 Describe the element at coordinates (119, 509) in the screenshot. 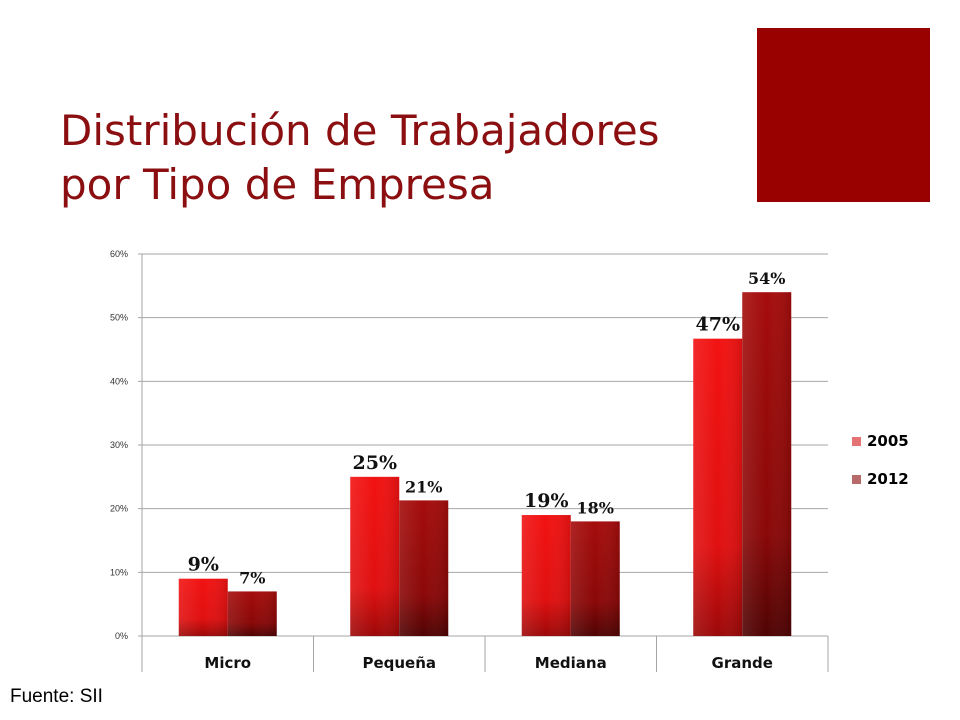

I see `y-tick-label: 20%` at that location.